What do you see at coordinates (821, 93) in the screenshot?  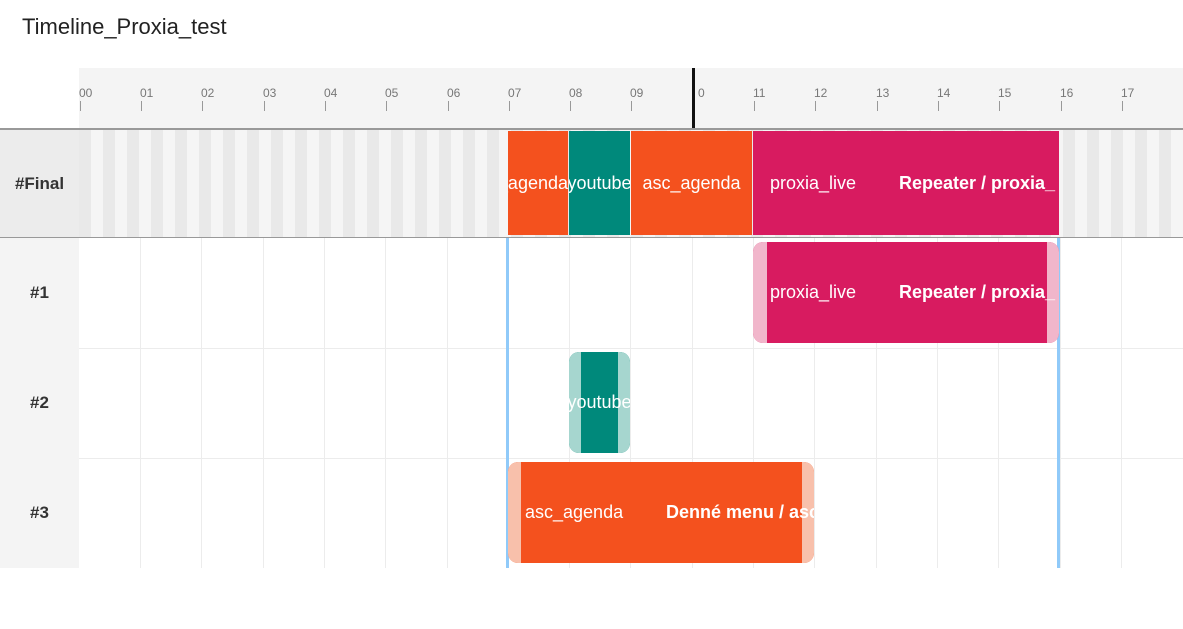 I see `tick-label: 12` at bounding box center [821, 93].